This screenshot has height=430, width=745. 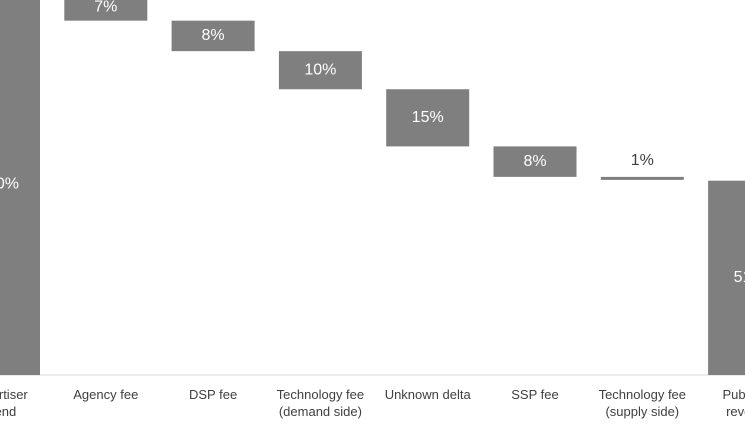 I want to click on data-label-7: 51%, so click(x=739, y=277).